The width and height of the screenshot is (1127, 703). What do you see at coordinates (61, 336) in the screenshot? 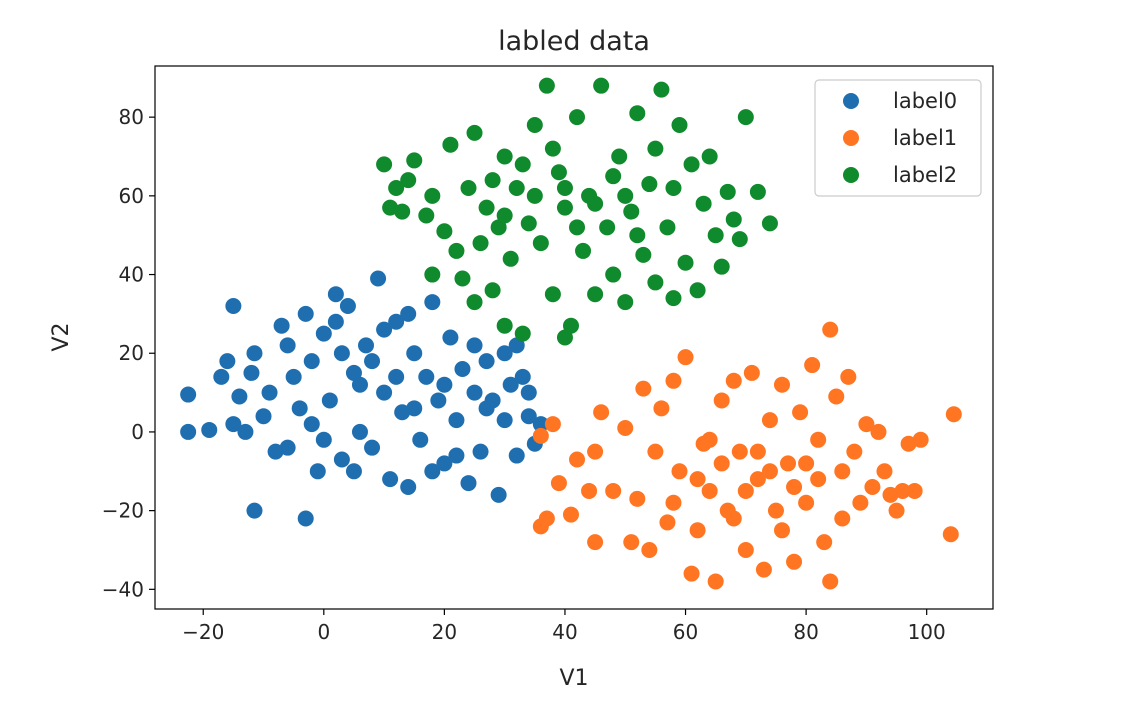
I see `y-axis-label: V2` at bounding box center [61, 336].